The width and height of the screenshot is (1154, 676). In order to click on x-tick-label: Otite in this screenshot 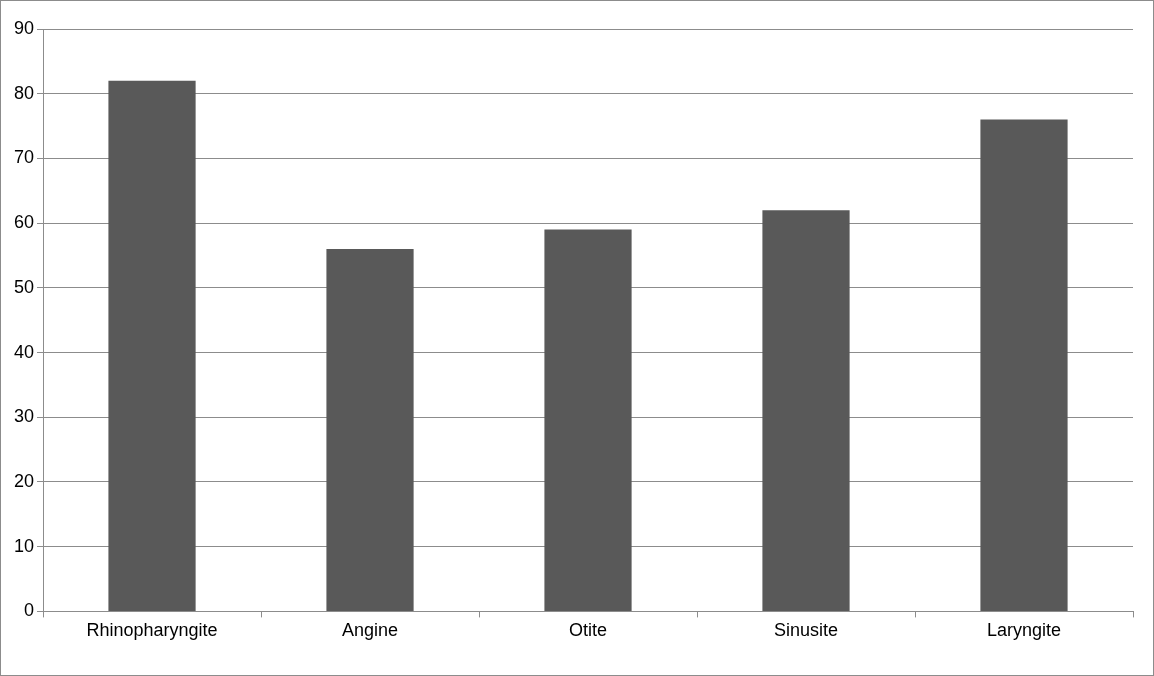, I will do `click(588, 630)`.